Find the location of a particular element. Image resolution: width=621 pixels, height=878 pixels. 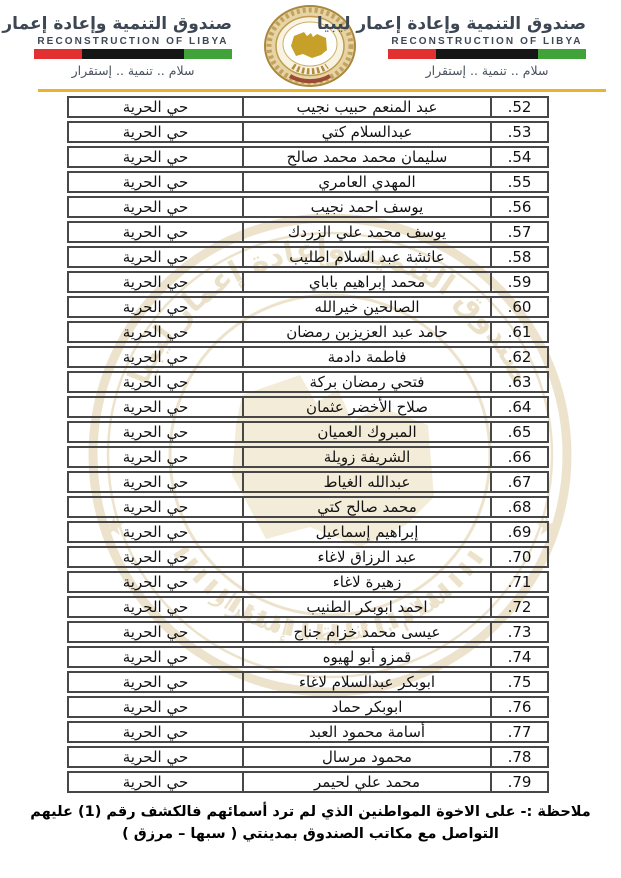

row-name-cell: أسامة محمود العبد is located at coordinates (367, 732).